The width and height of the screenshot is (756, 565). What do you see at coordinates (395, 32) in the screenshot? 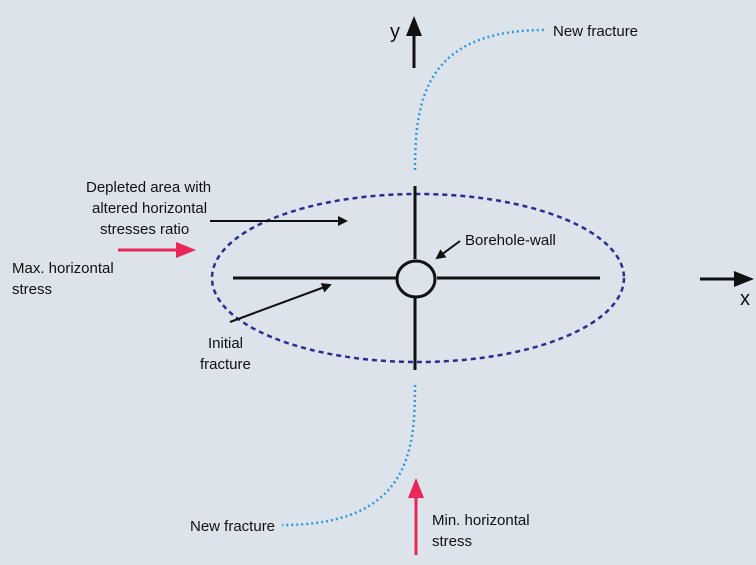
I see `axis-label: y` at bounding box center [395, 32].